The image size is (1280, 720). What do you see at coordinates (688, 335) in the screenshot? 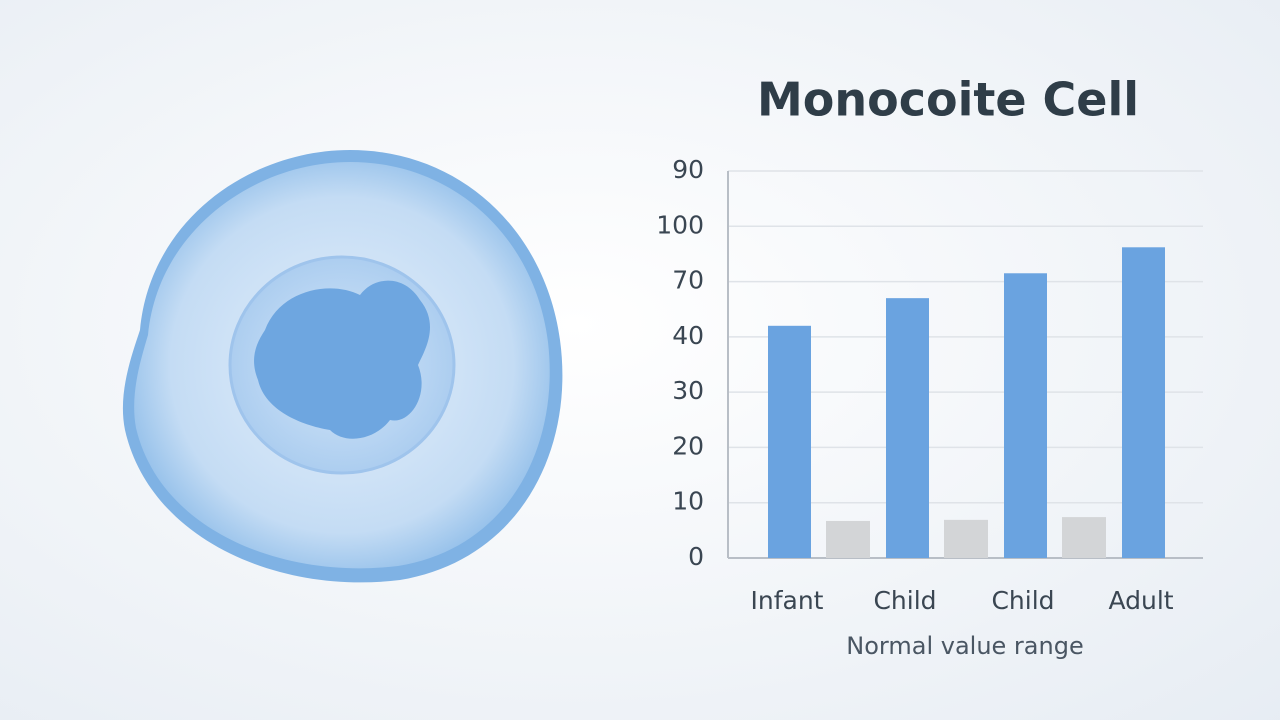
I see `y-tick-label: 40` at bounding box center [688, 335].